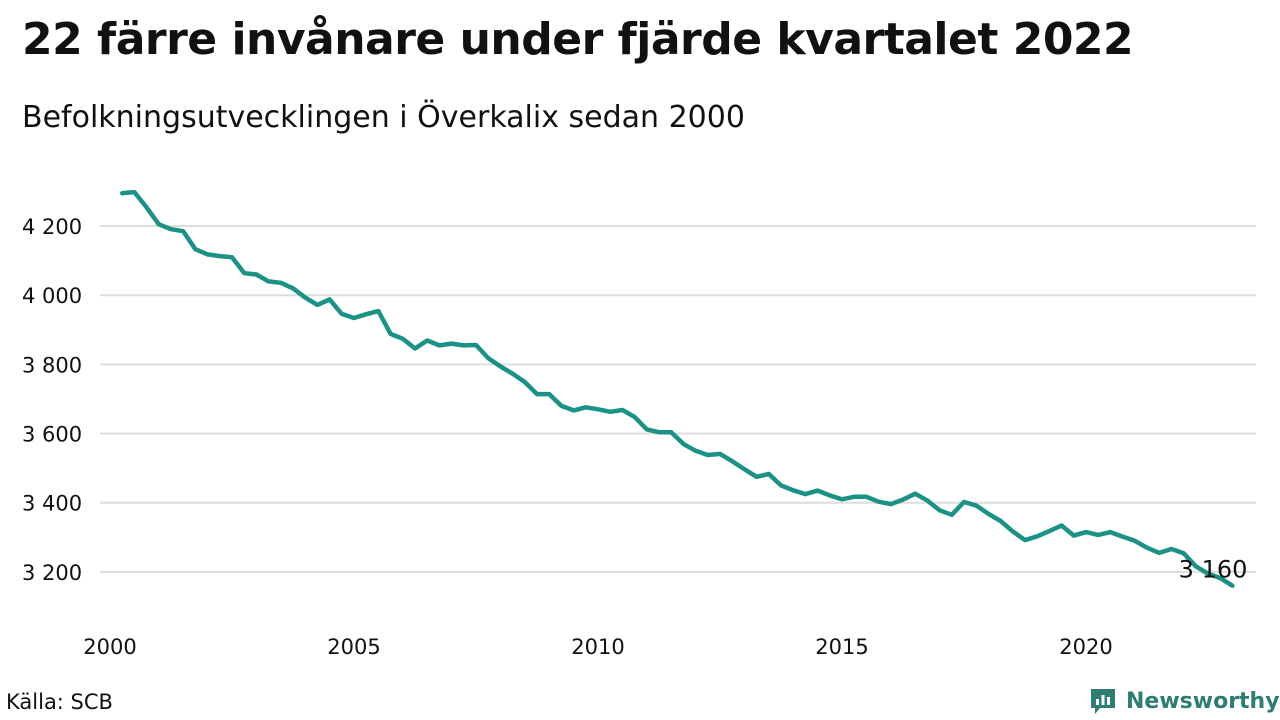 The width and height of the screenshot is (1280, 720). What do you see at coordinates (1103, 701) in the screenshot?
I see `bar-chart-speech-bubble-icon` at bounding box center [1103, 701].